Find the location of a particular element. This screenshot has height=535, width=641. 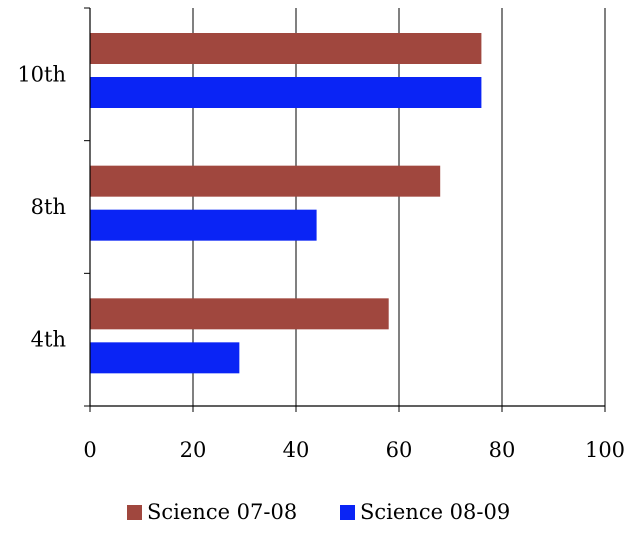

legend-label-series-1: Science 07-08 is located at coordinates (222, 512).